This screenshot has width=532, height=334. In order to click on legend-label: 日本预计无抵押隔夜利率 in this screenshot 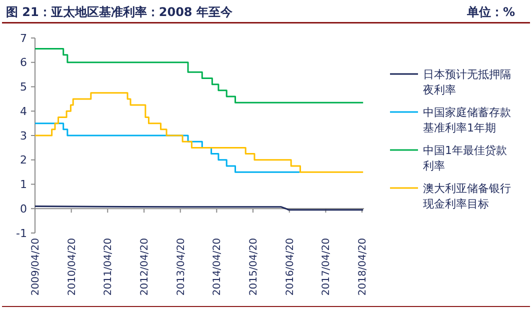, I will do `click(467, 82)`.